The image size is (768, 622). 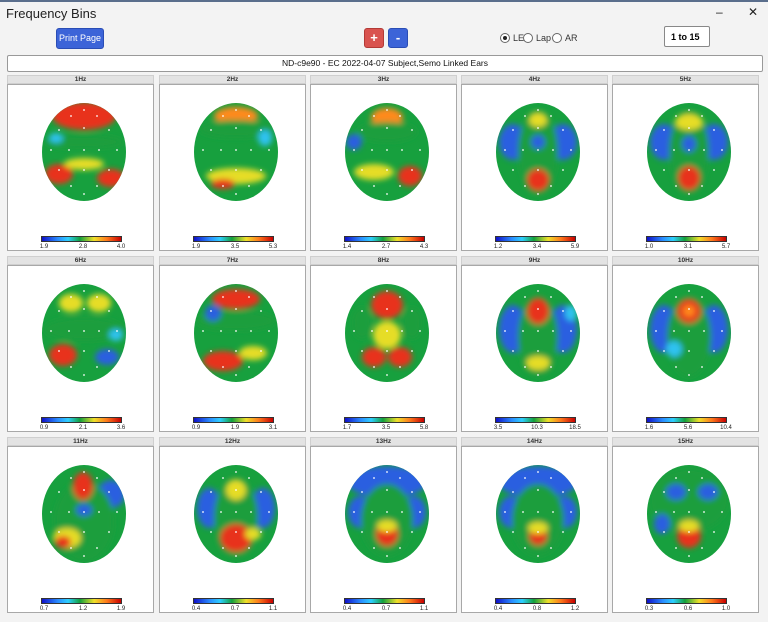 I want to click on color-scale-tick-label: 3.4, so click(x=537, y=247).